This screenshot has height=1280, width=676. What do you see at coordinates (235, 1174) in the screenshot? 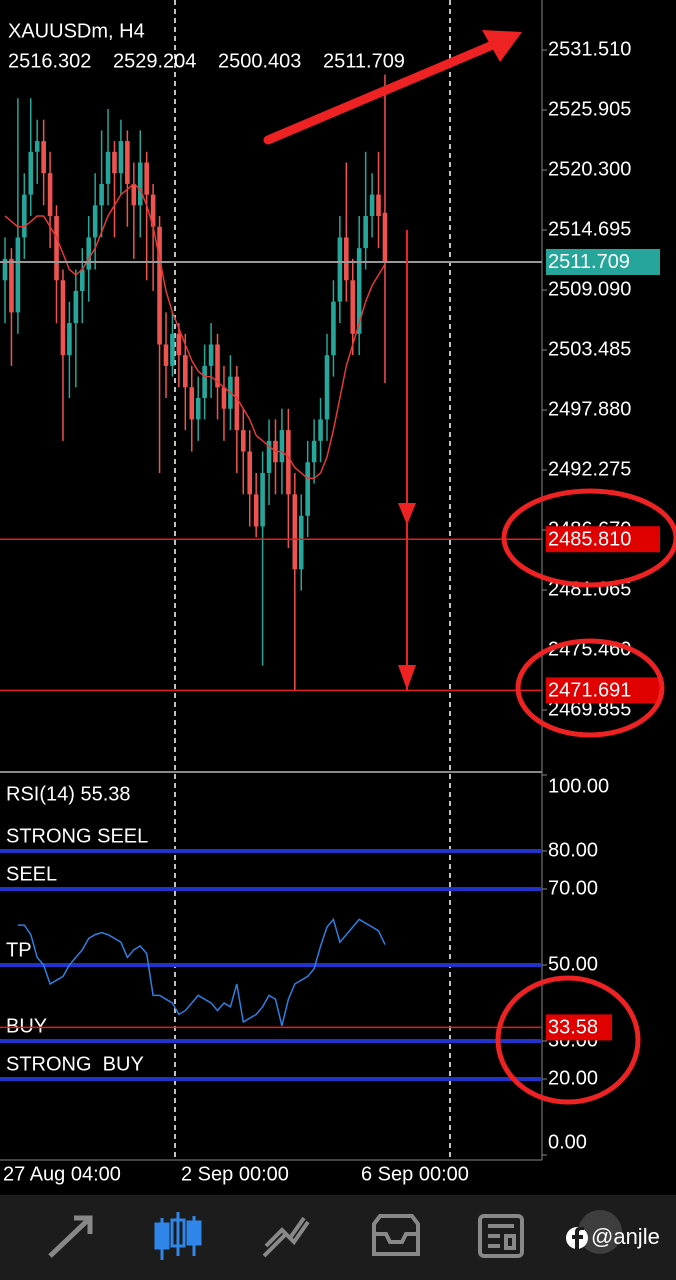
I see `x-tick-label: 2 Sep 00:00` at bounding box center [235, 1174].